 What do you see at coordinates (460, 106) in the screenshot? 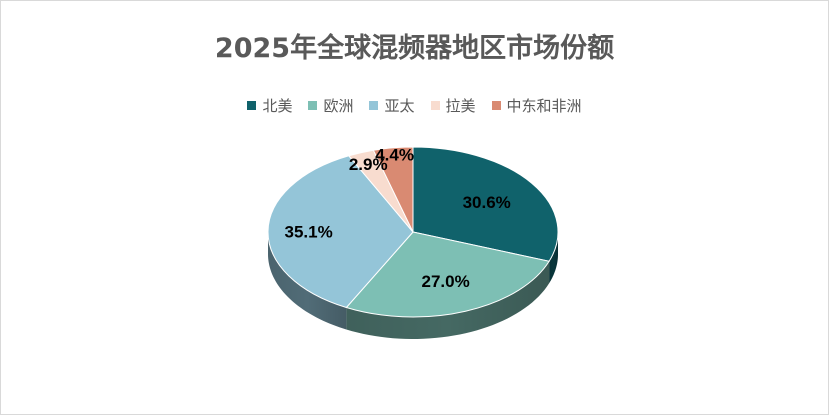
I see `legend-label: 拉美` at bounding box center [460, 106].